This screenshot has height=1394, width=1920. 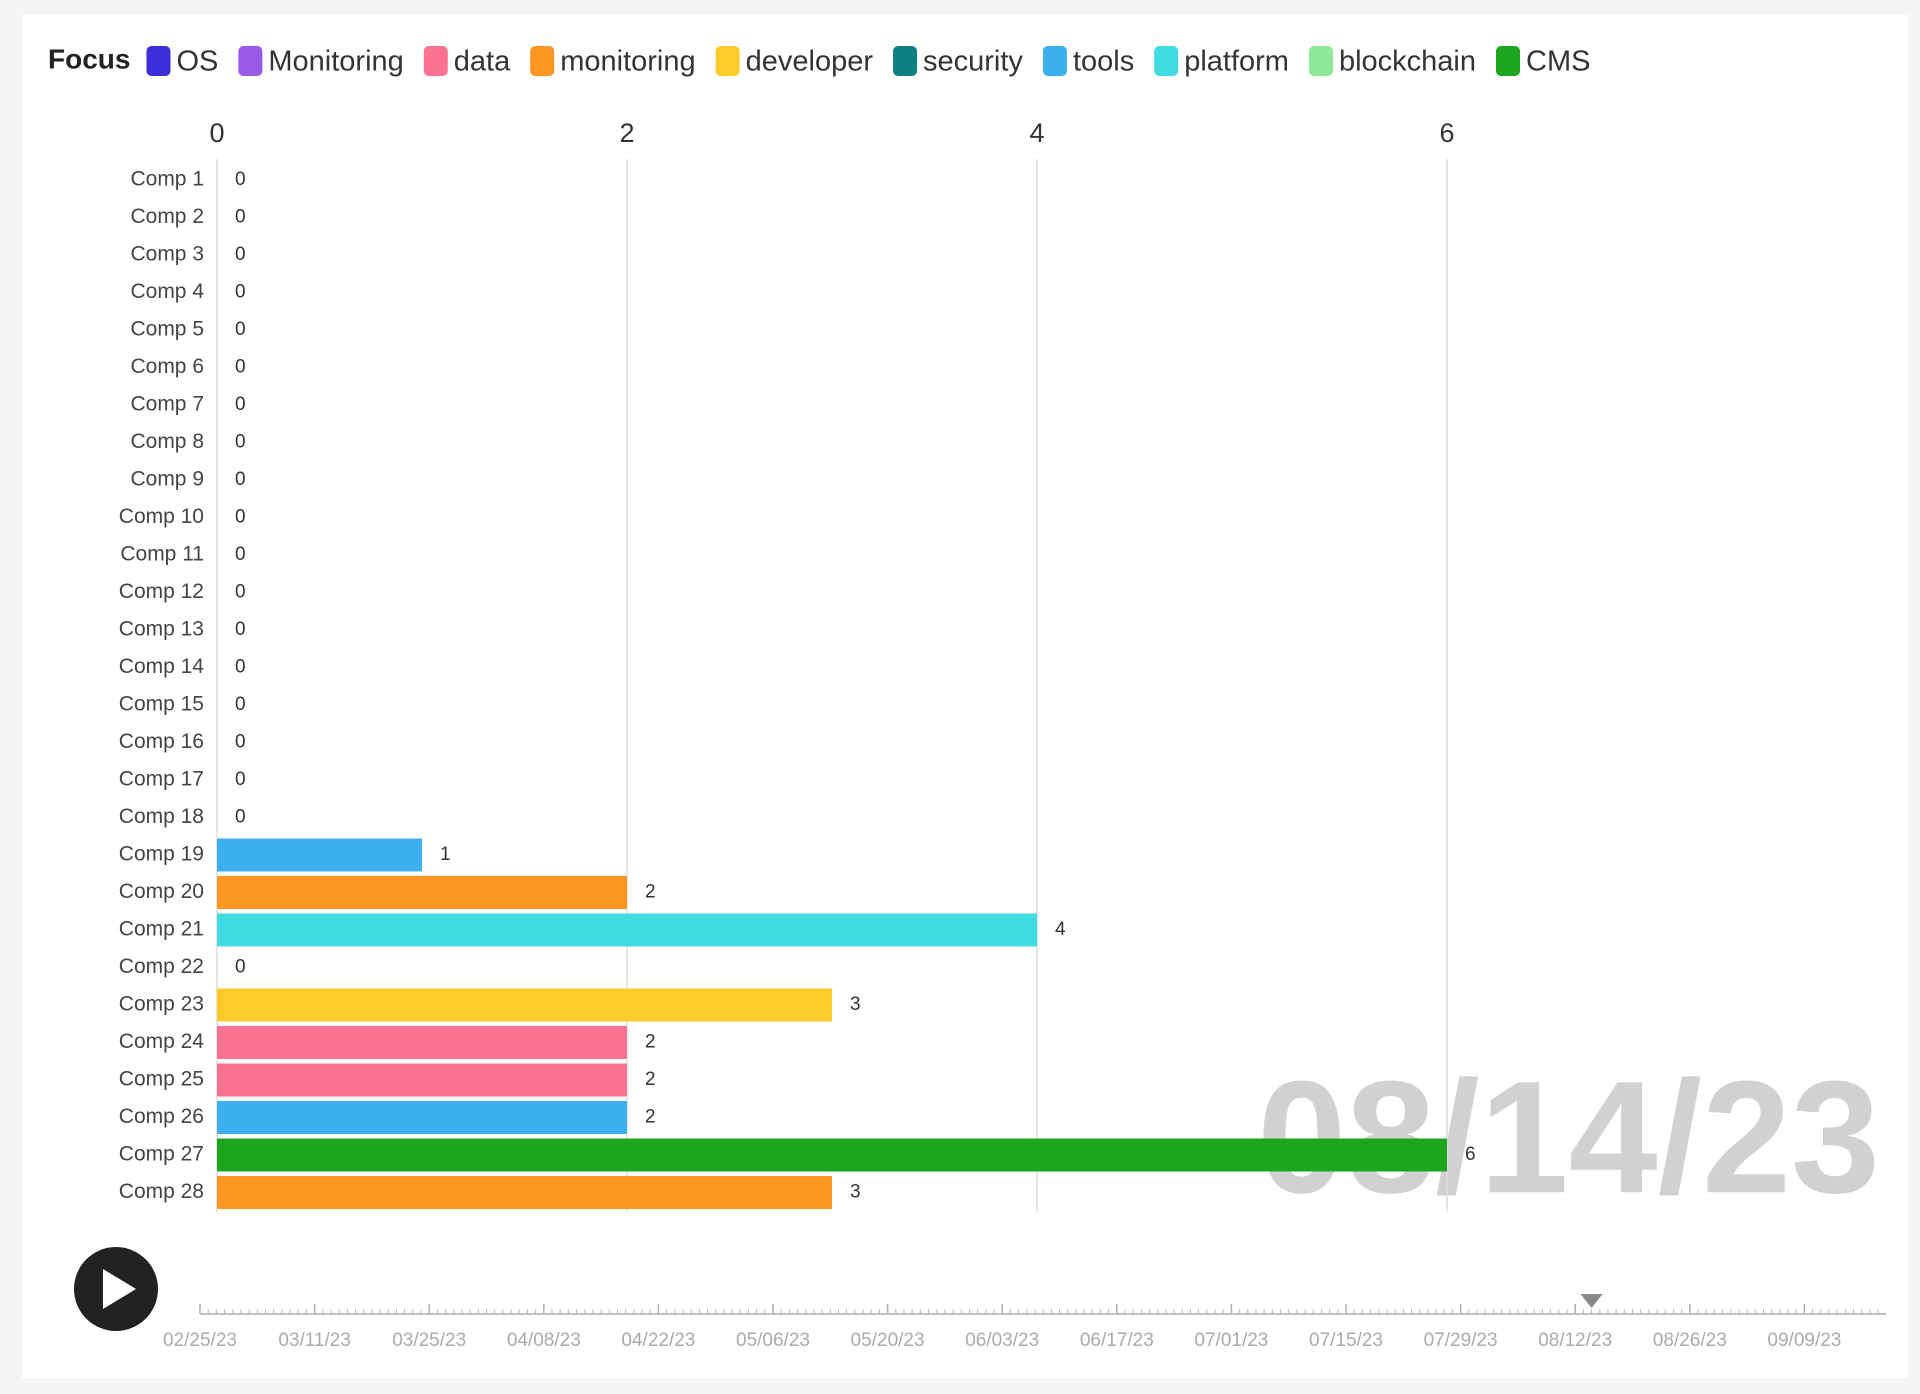 What do you see at coordinates (335, 62) in the screenshot?
I see `legend-label: Monitoring` at bounding box center [335, 62].